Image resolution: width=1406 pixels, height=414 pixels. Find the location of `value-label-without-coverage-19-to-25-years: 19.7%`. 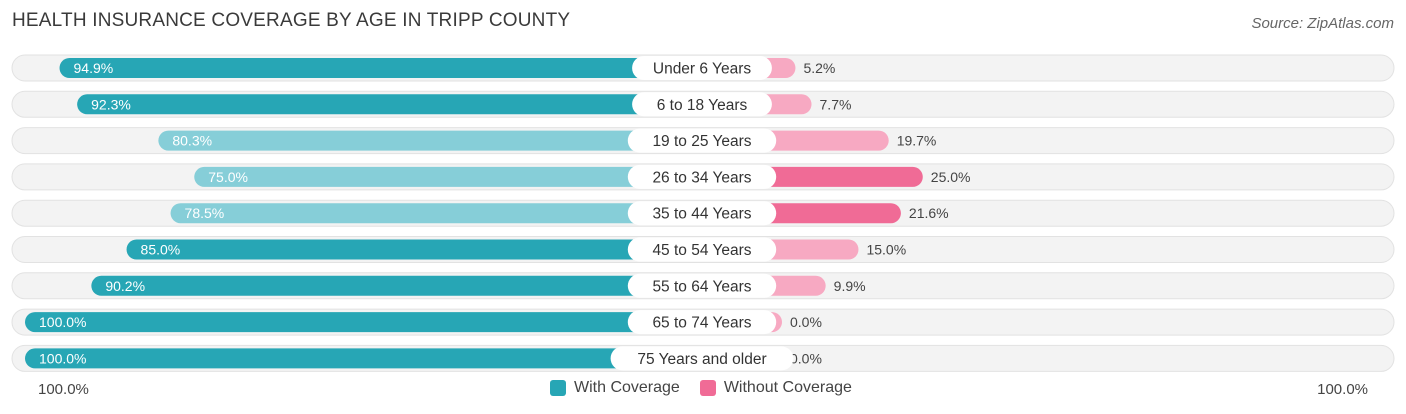

value-label-without-coverage-19-to-25-years: 19.7% is located at coordinates (917, 141).